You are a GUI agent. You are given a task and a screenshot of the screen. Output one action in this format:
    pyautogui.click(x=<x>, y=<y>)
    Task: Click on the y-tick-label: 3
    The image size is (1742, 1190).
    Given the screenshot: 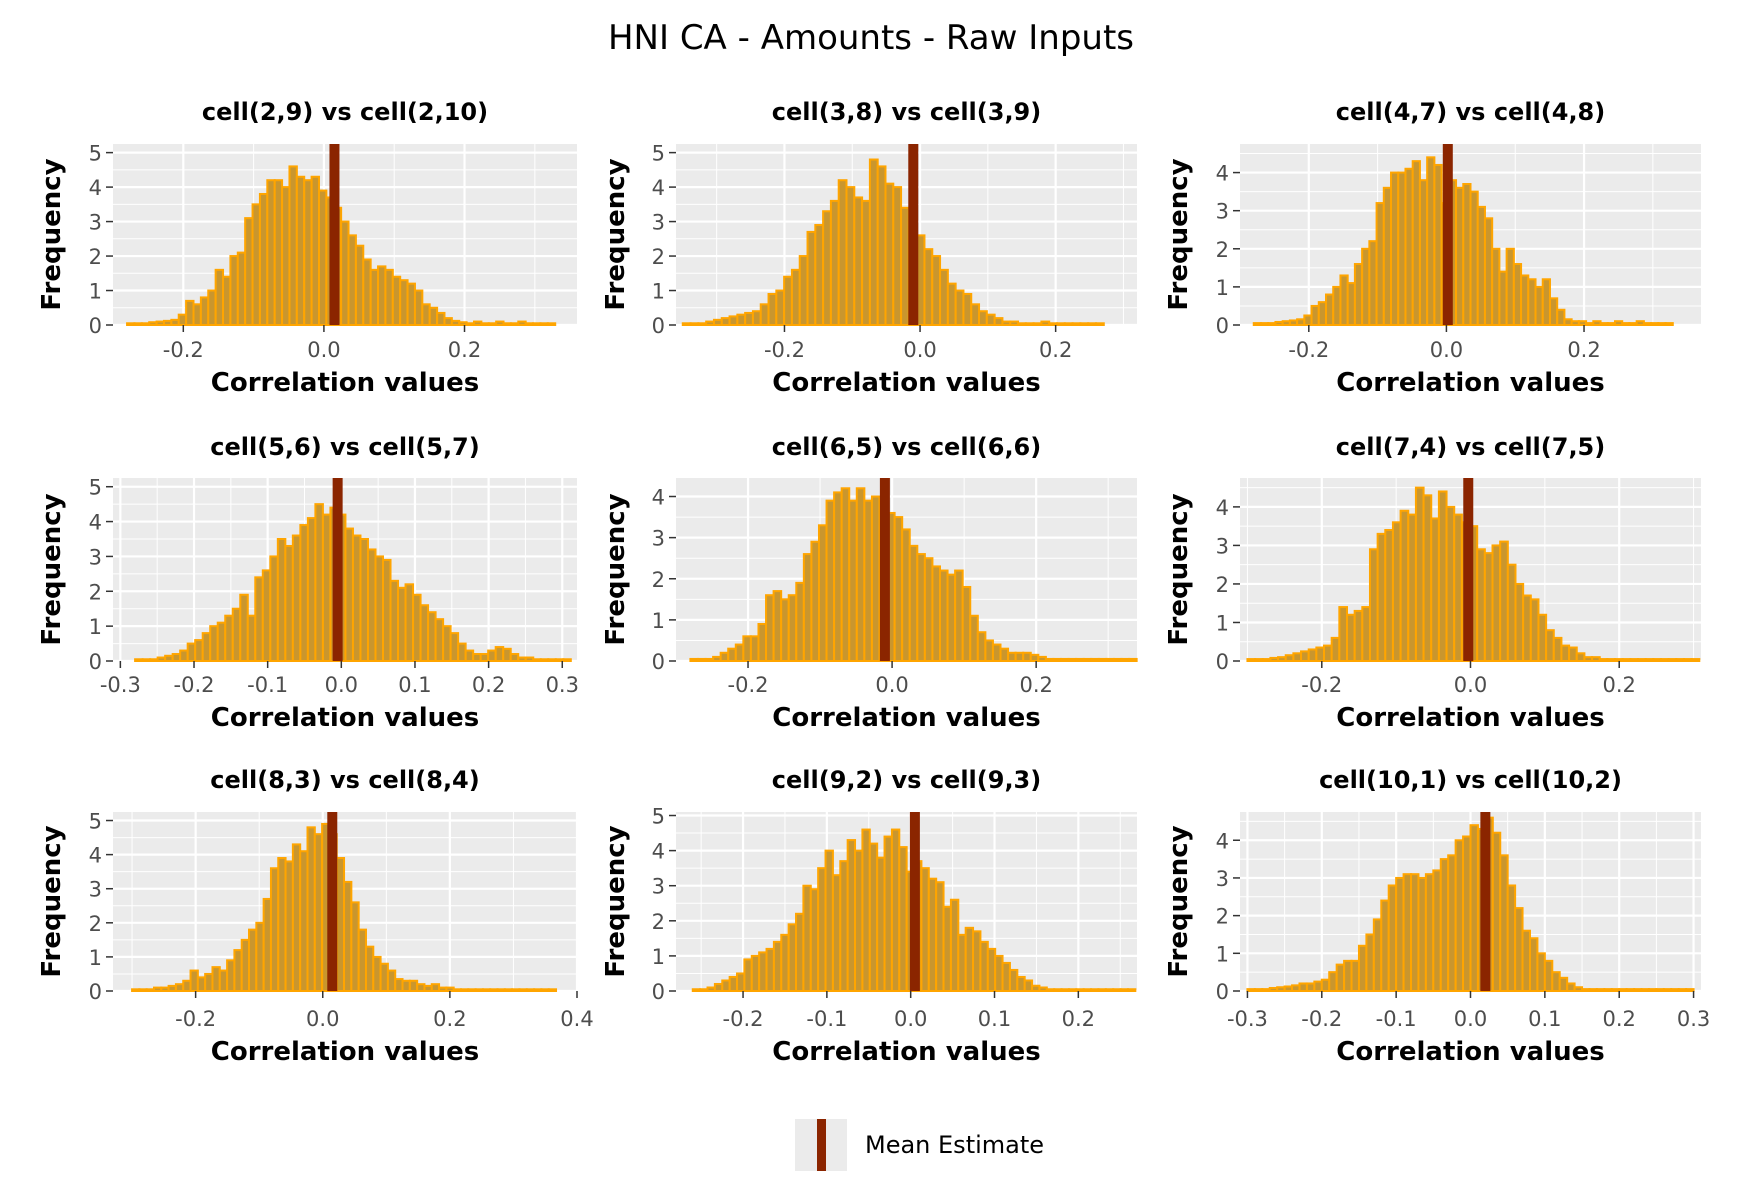 What is the action you would take?
    pyautogui.click(x=1222, y=879)
    